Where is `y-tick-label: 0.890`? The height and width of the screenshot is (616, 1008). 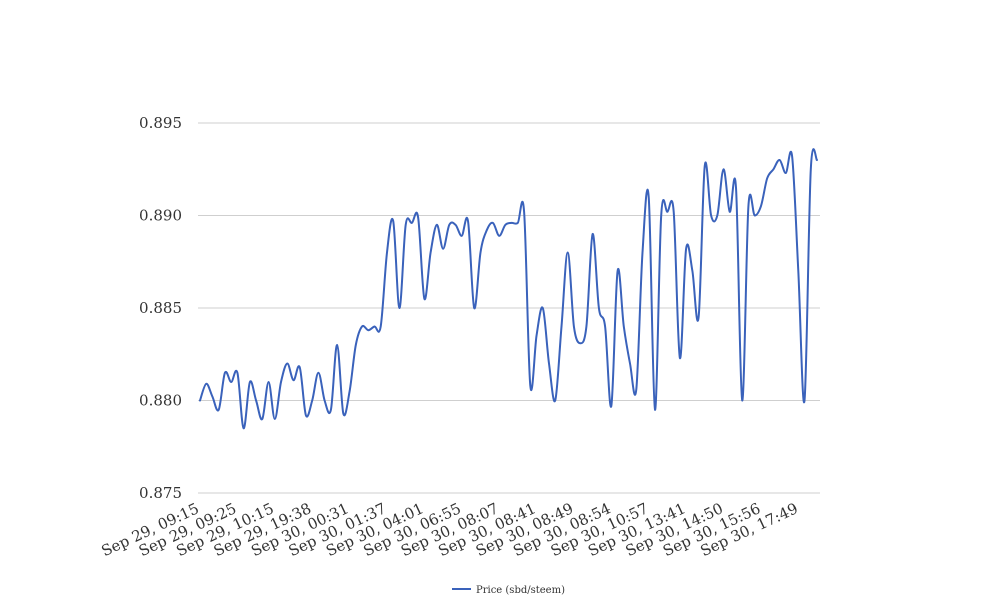
y-tick-label: 0.890 is located at coordinates (160, 216).